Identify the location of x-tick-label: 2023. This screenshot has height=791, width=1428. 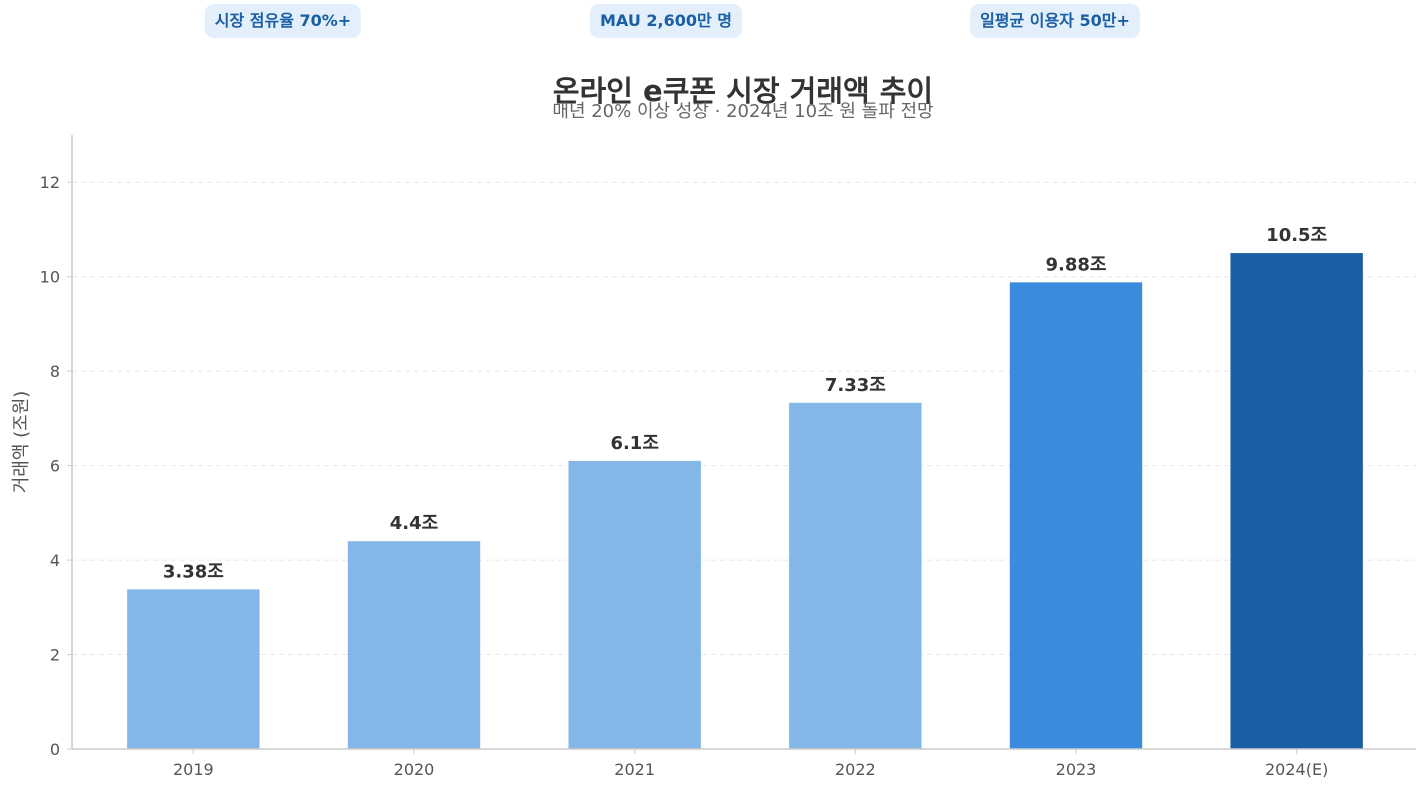
(1076, 769).